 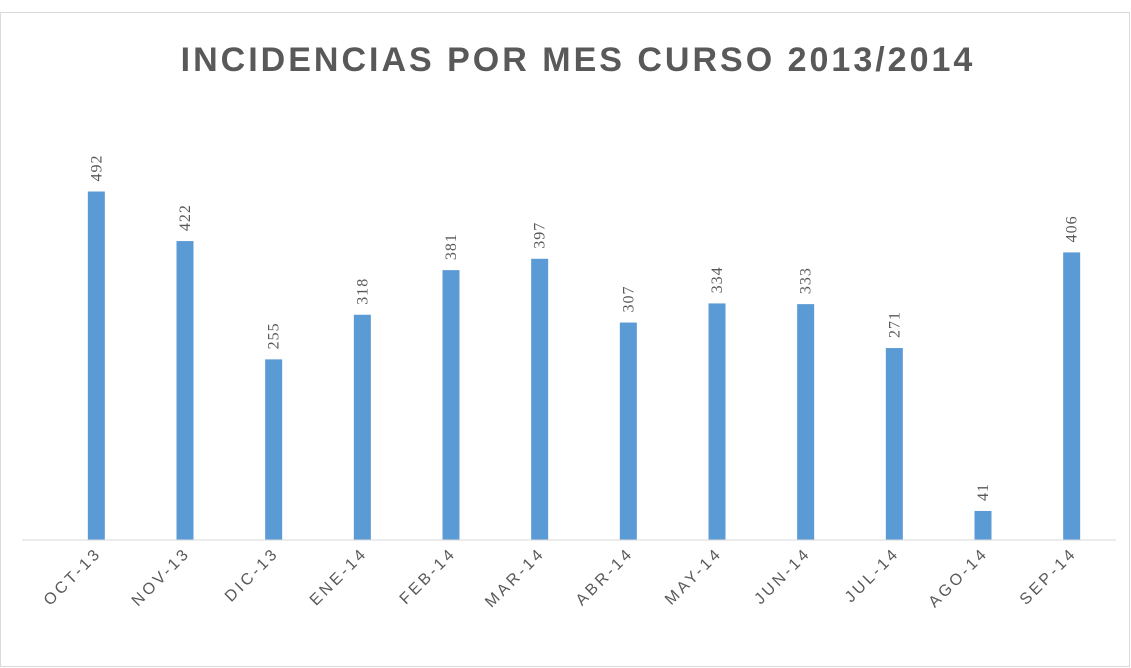 What do you see at coordinates (96, 168) in the screenshot?
I see `data-label: 492` at bounding box center [96, 168].